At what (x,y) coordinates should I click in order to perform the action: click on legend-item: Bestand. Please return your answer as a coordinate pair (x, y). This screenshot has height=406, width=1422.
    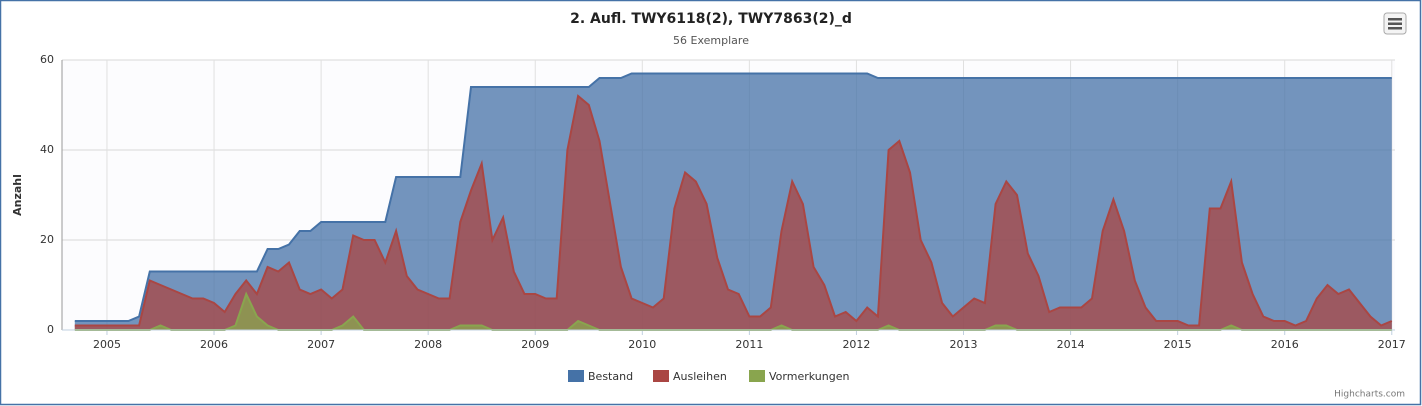
    Looking at the image, I should click on (600, 376).